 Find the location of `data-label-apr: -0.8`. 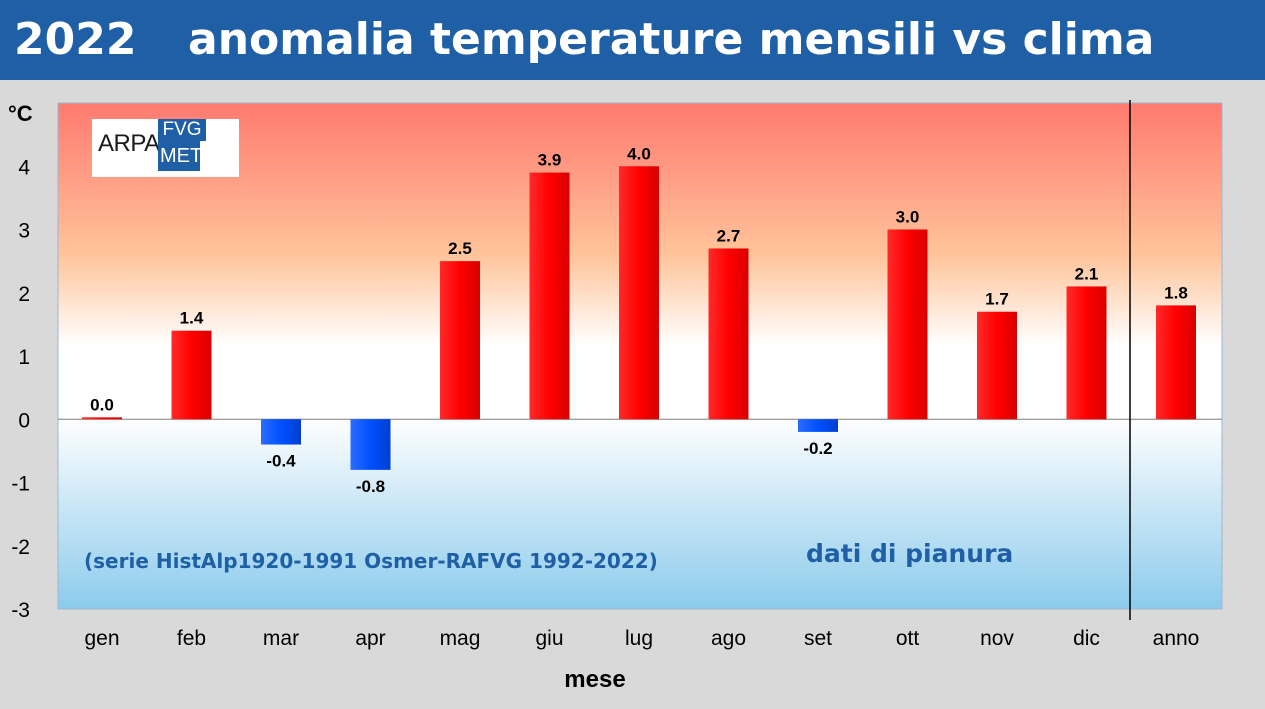

data-label-apr: -0.8 is located at coordinates (370, 486).